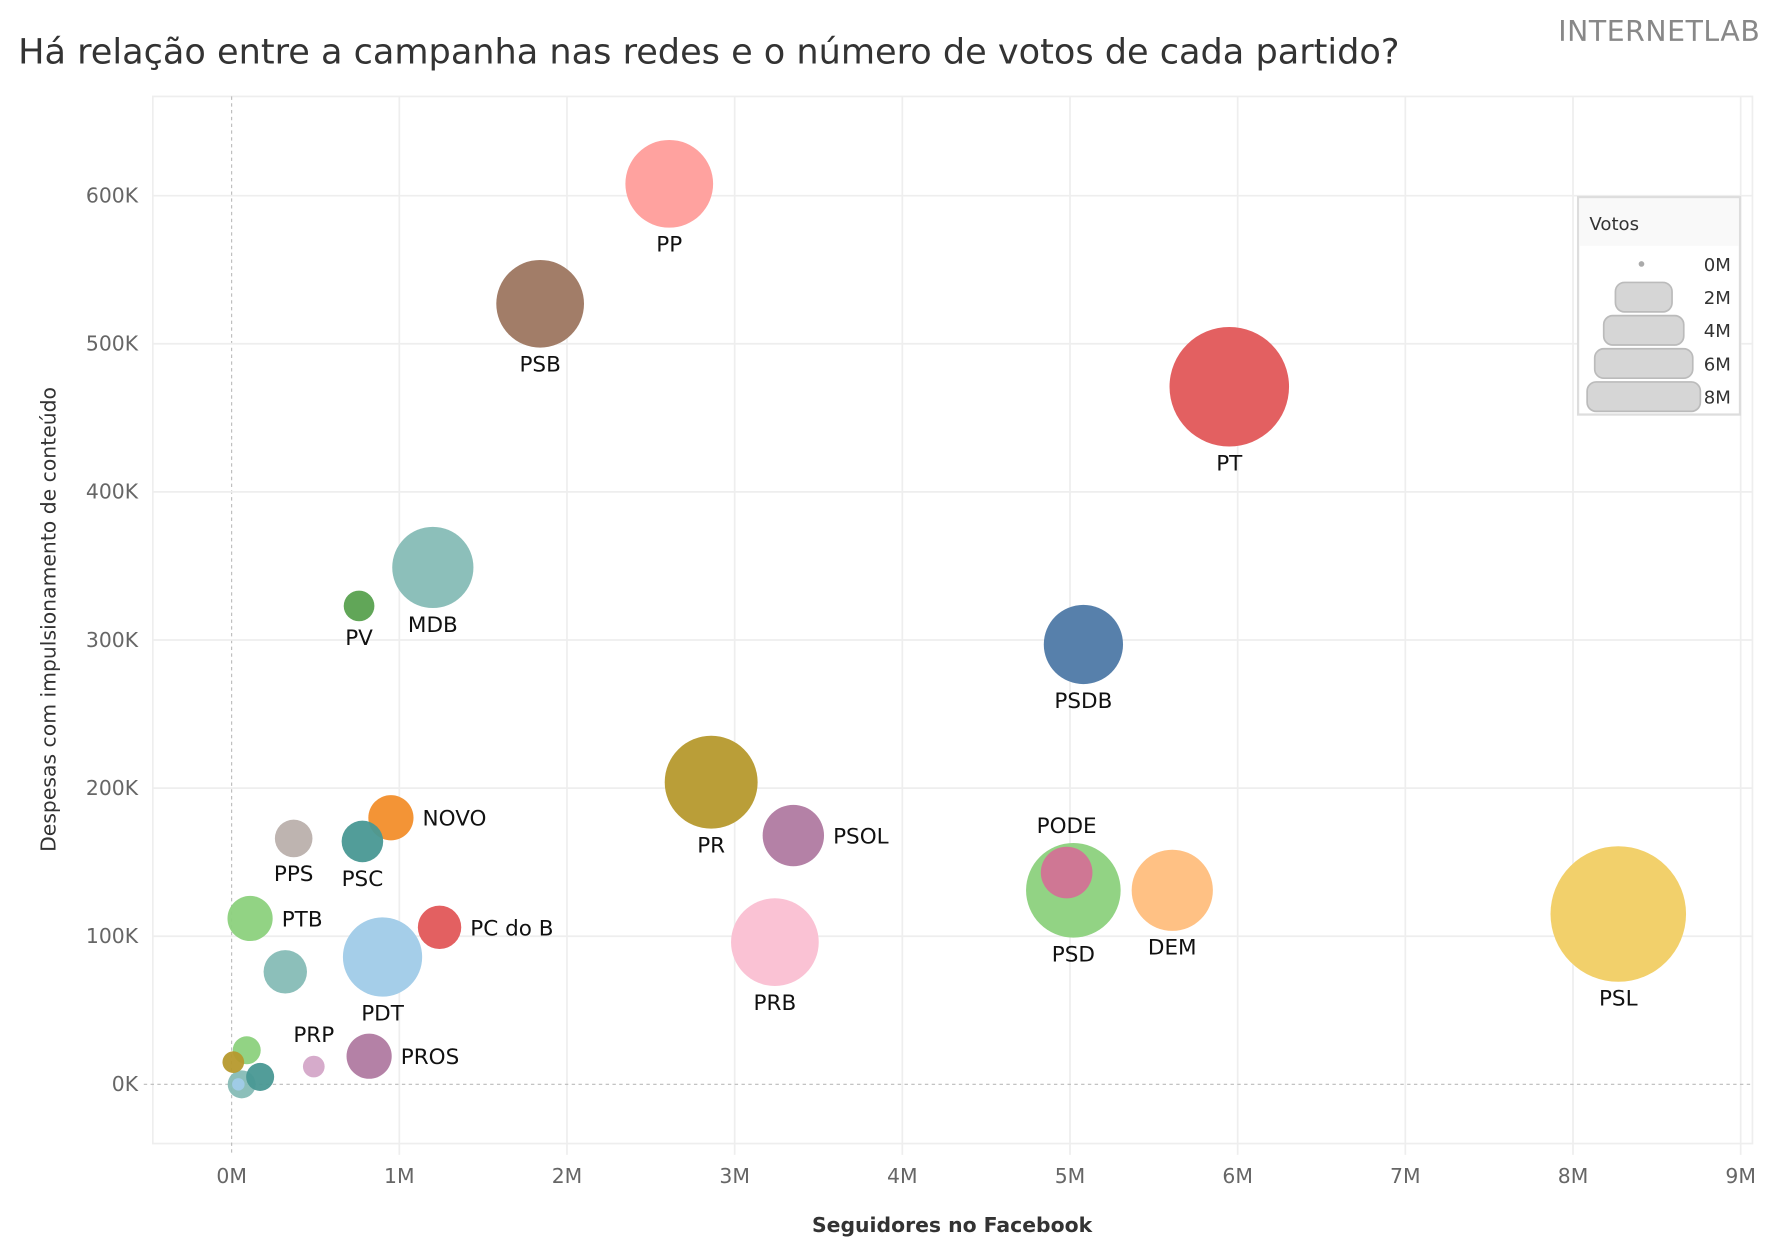 The height and width of the screenshot is (1257, 1766). Describe the element at coordinates (369, 1056) in the screenshot. I see `bubble-pros` at that location.